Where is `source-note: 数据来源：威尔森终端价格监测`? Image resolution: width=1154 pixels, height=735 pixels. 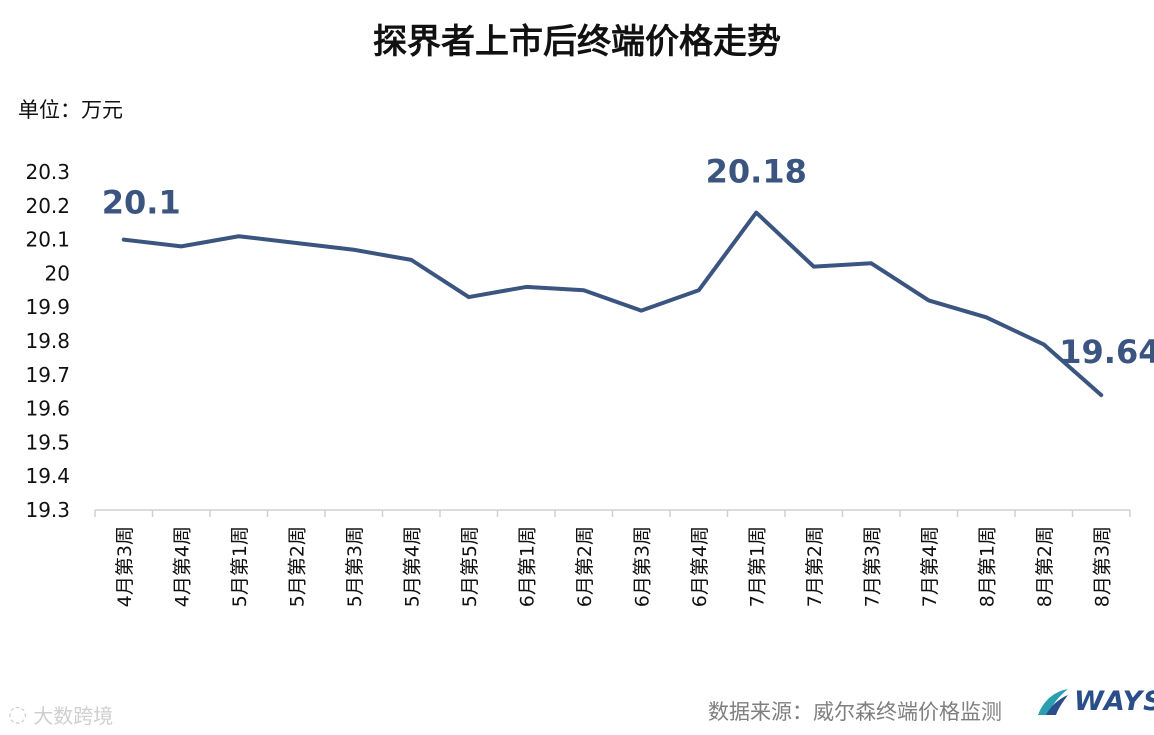
source-note: 数据来源：威尔森终端价格监测 is located at coordinates (855, 712).